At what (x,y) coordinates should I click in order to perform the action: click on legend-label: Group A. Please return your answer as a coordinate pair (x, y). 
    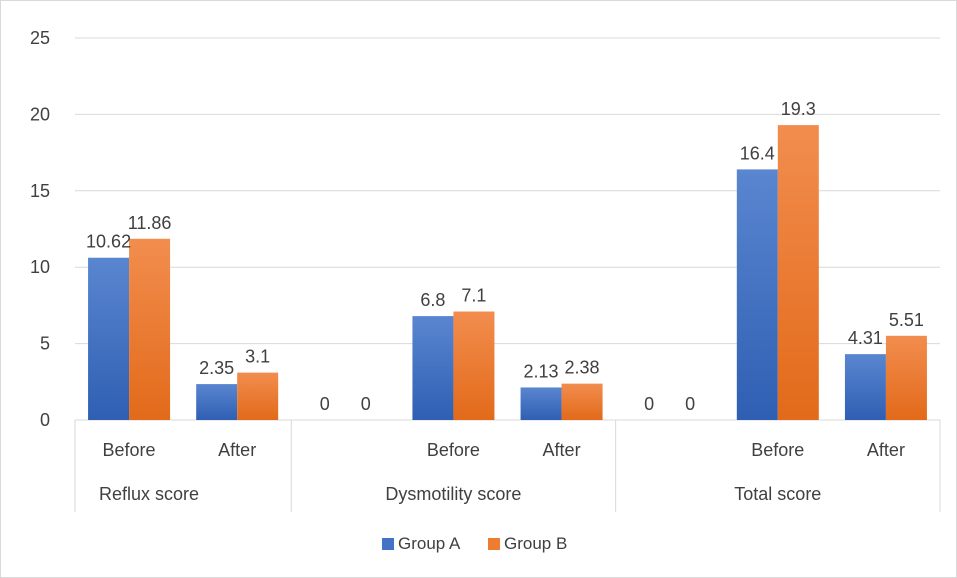
    Looking at the image, I should click on (429, 543).